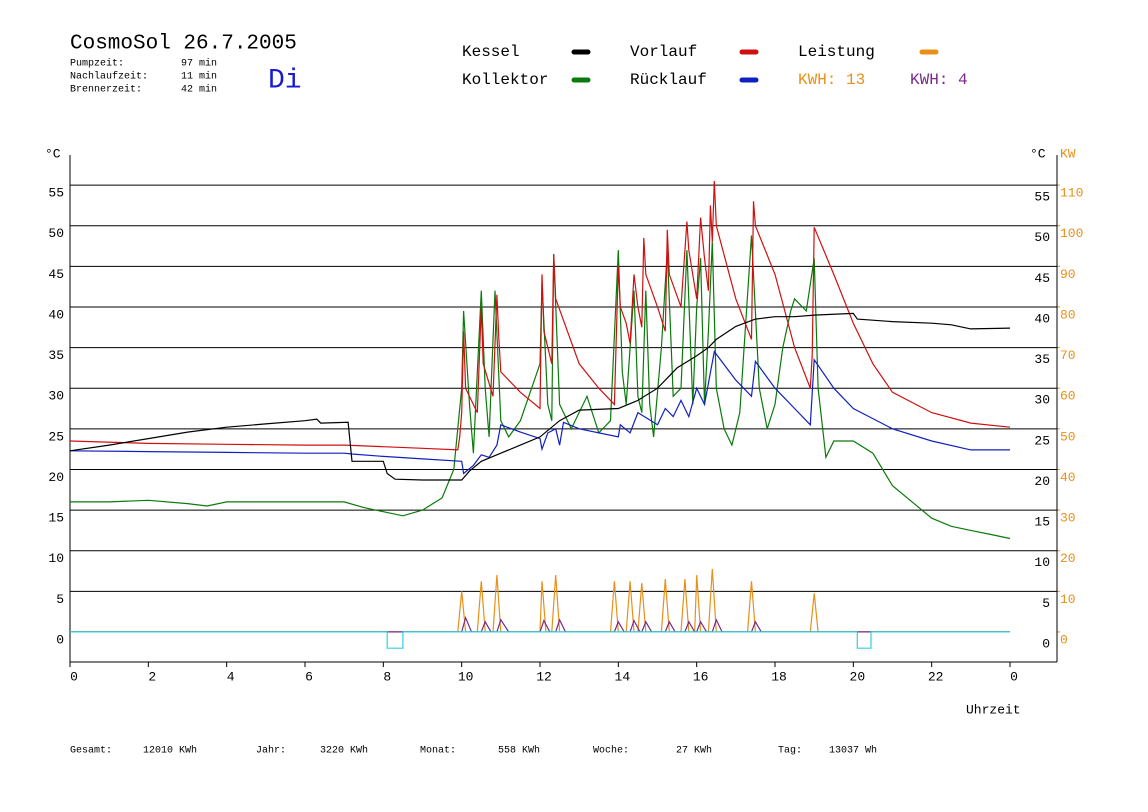  I want to click on y2-axis-label-celsius: °C, so click(1038, 153).